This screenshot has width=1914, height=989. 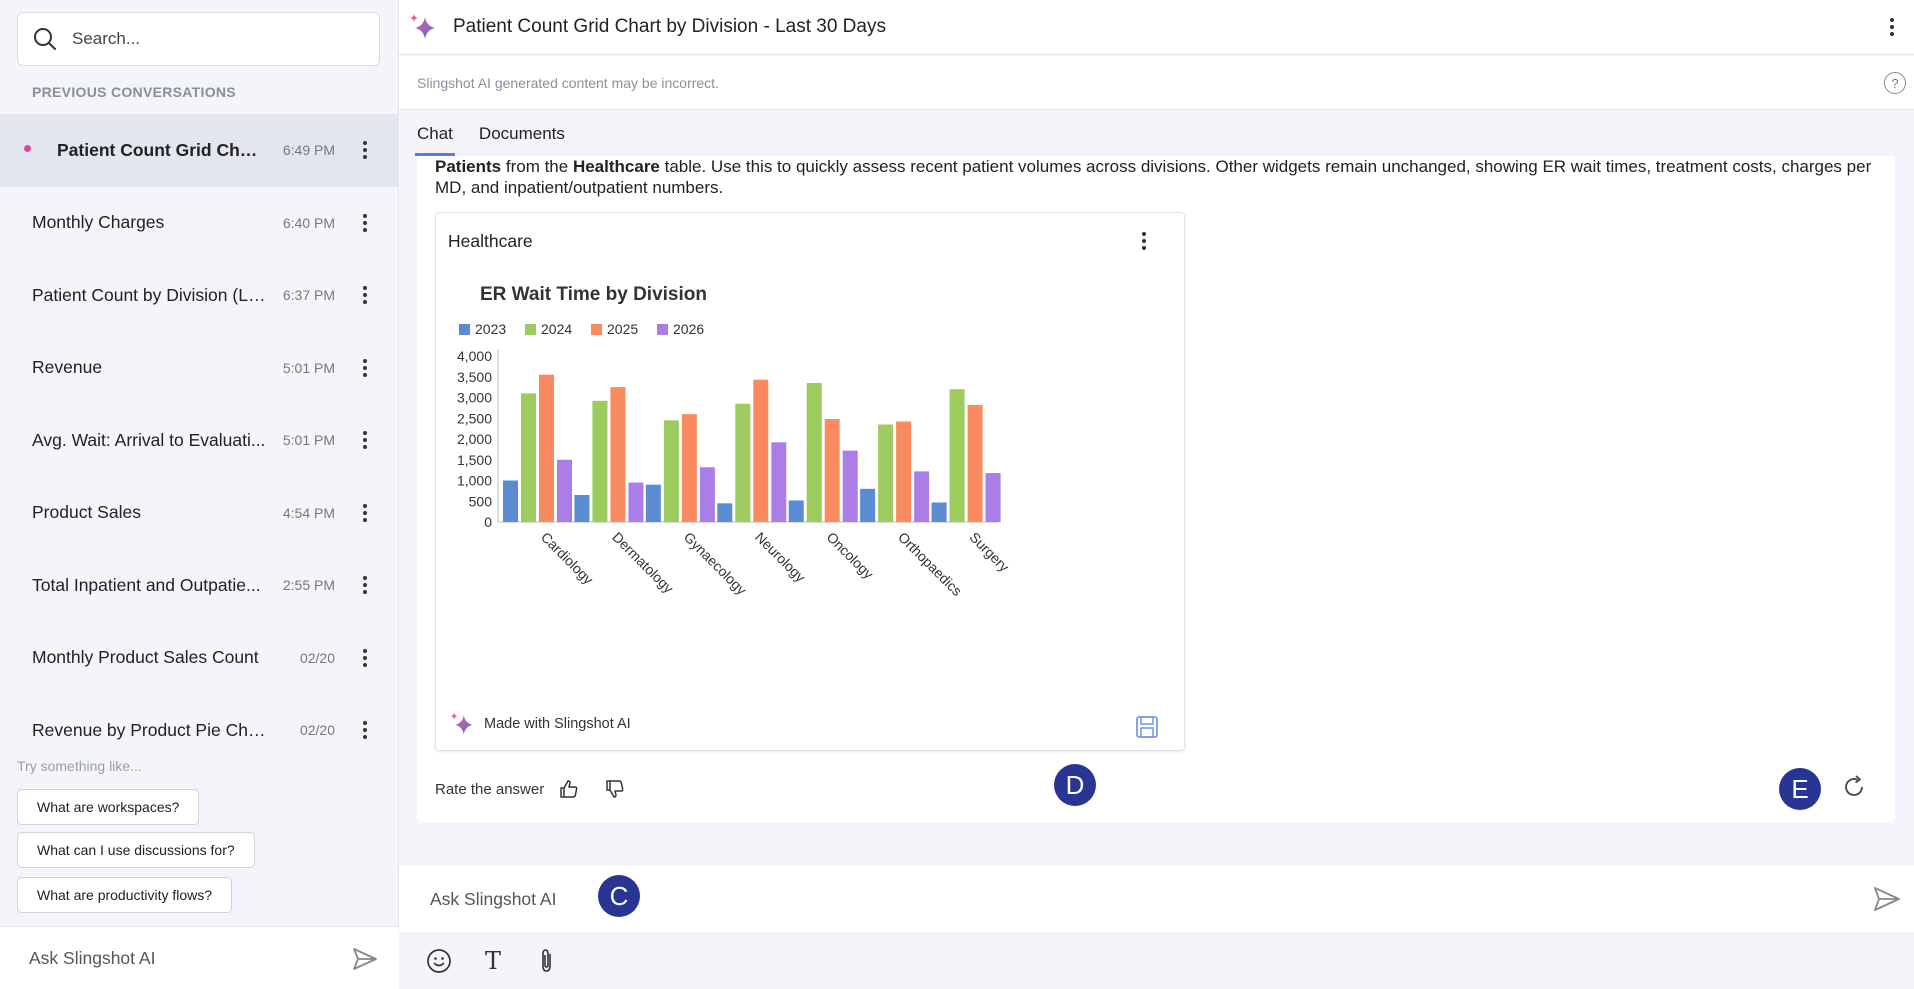 I want to click on y-tick-label: 500, so click(x=481, y=501).